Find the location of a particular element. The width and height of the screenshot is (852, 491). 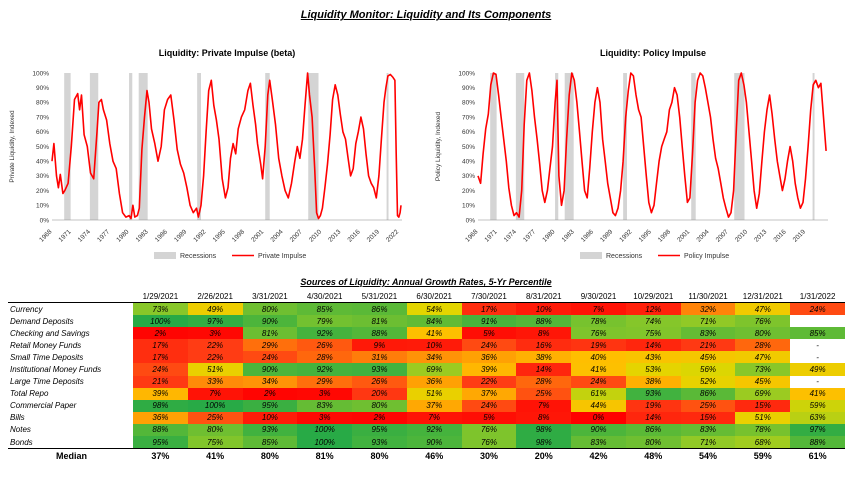

chart1-y-tick-label: 90% is located at coordinates (468, 88).